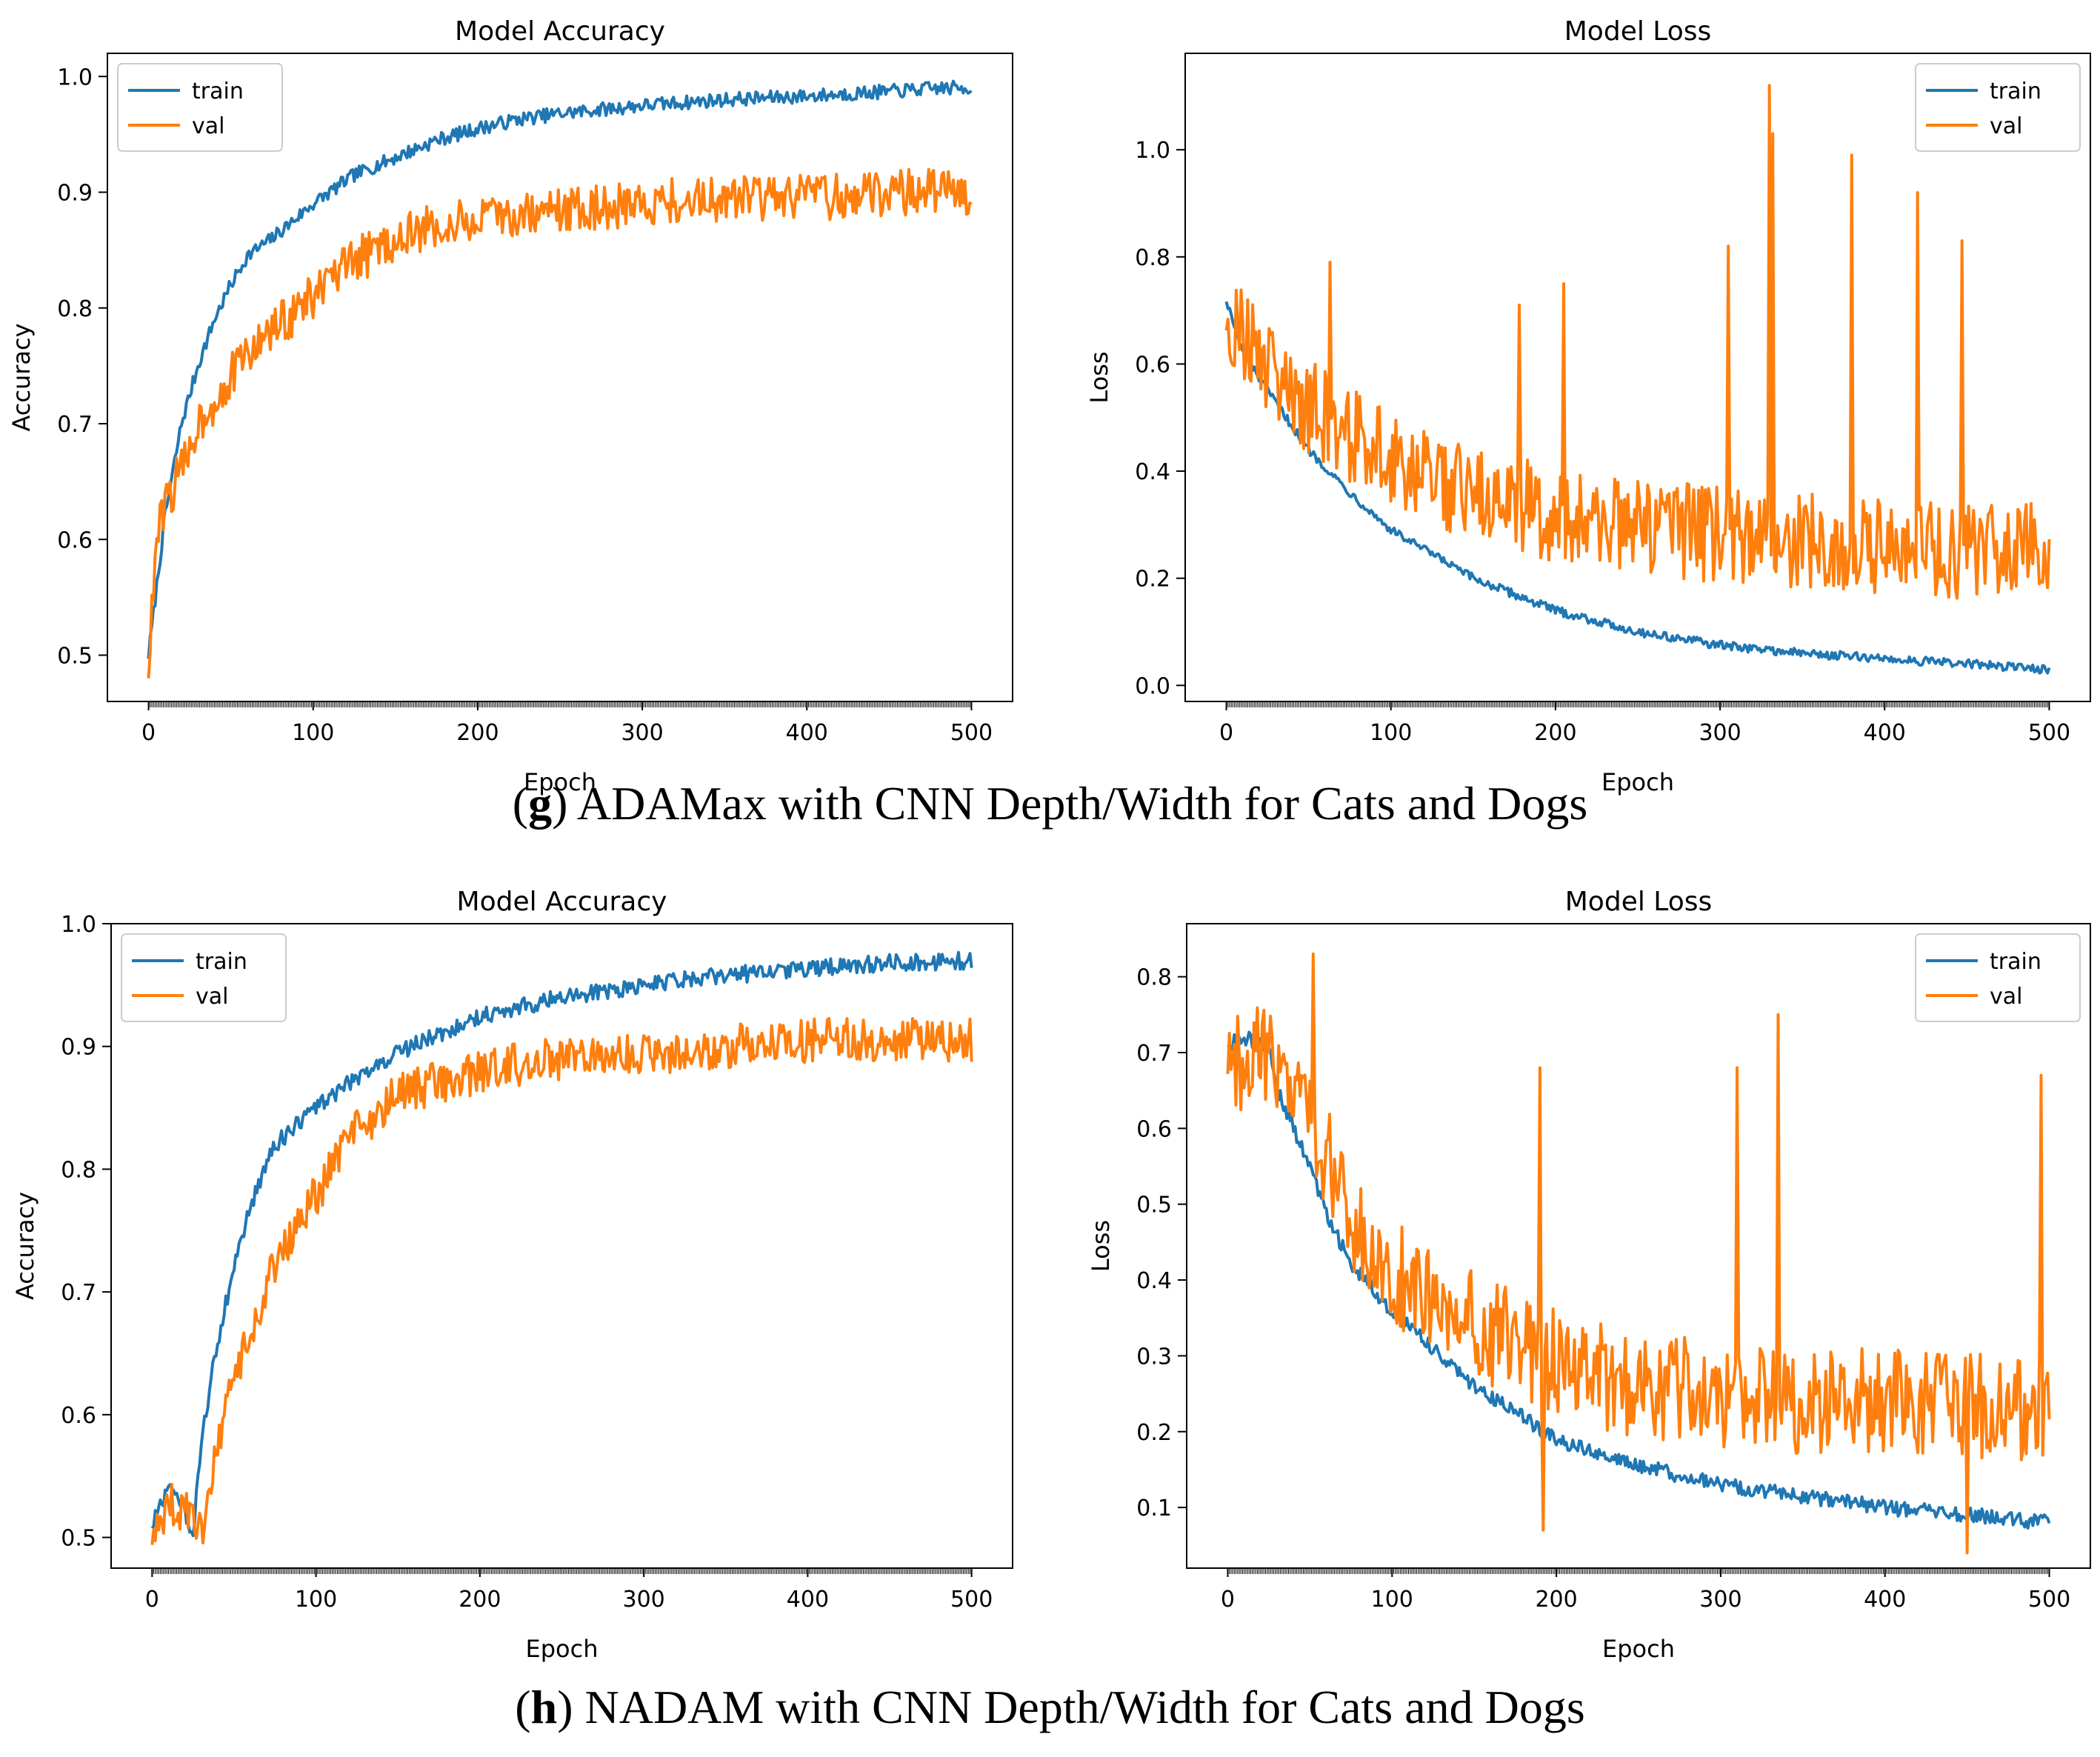 This screenshot has height=1757, width=2100. I want to click on y-tick-label: 0.3, so click(1154, 1357).